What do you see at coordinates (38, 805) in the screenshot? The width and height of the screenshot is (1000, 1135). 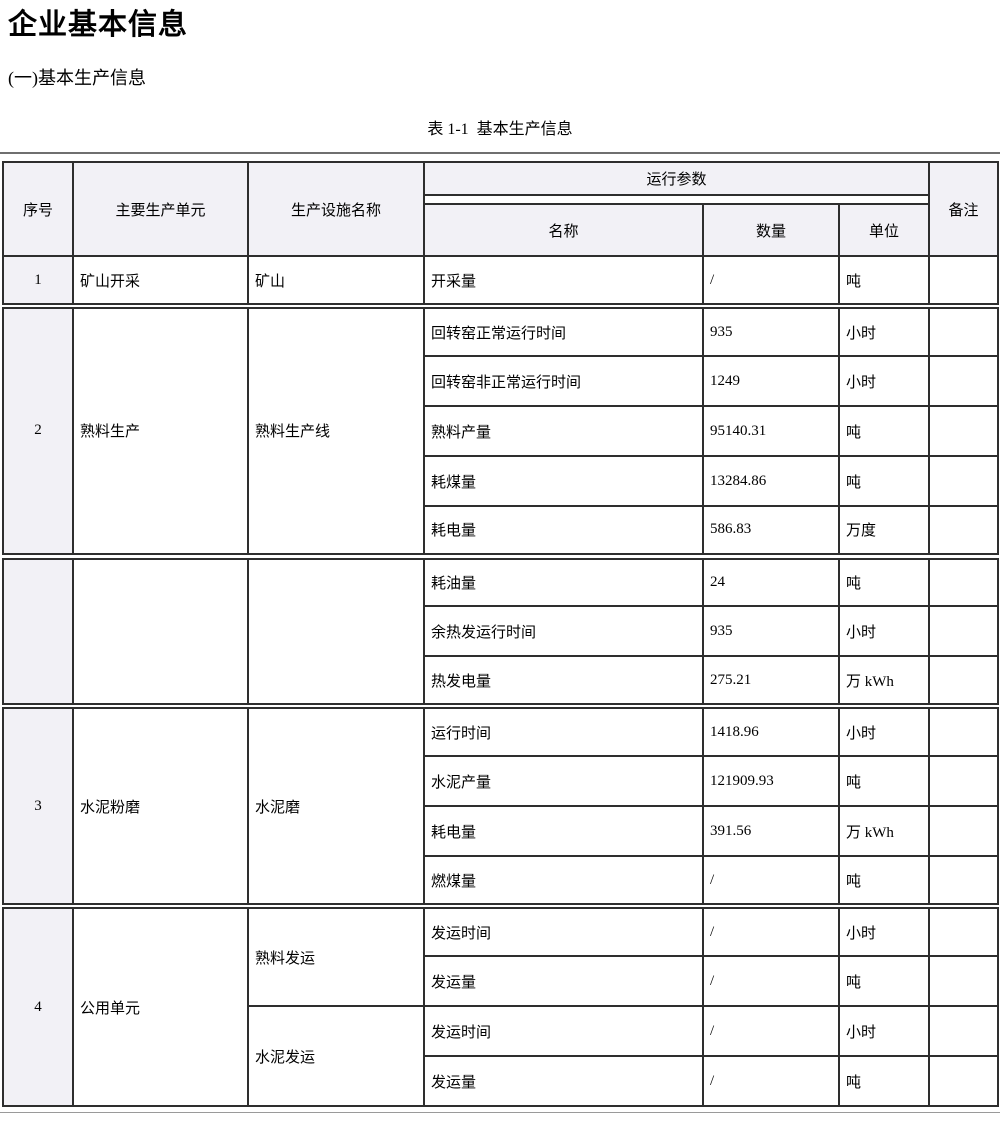 I see `seq-cell: 3` at bounding box center [38, 805].